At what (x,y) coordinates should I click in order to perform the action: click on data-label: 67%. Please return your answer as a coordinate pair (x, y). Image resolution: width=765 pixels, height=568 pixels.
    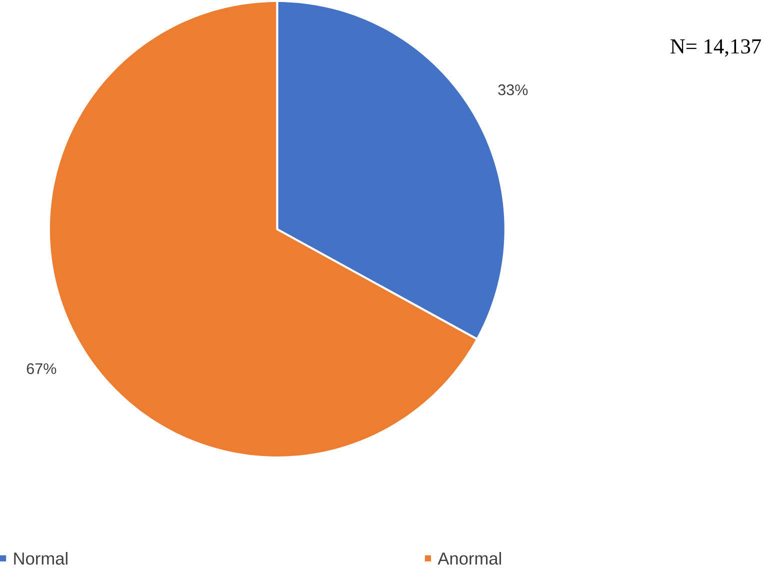
    Looking at the image, I should click on (41, 368).